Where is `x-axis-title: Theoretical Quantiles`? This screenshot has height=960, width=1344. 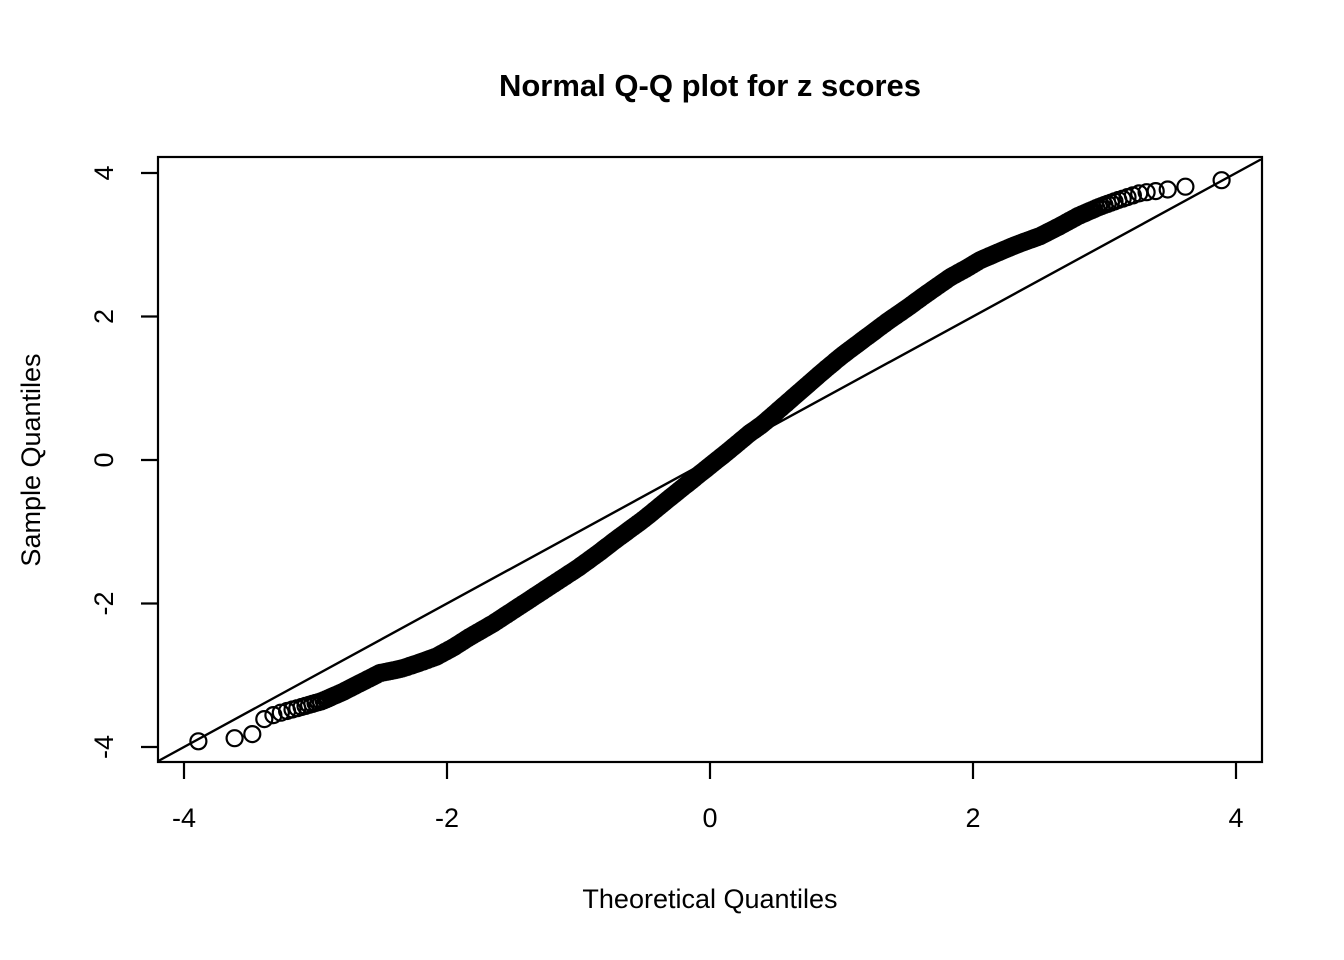
x-axis-title: Theoretical Quantiles is located at coordinates (709, 899).